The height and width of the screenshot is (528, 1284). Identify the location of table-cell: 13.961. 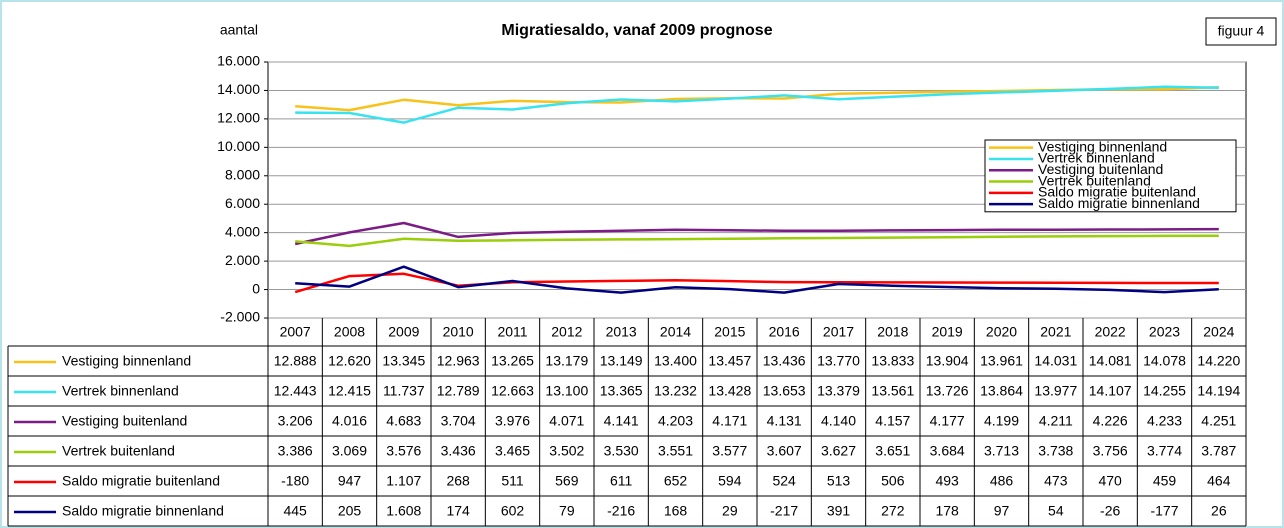
(1001, 361).